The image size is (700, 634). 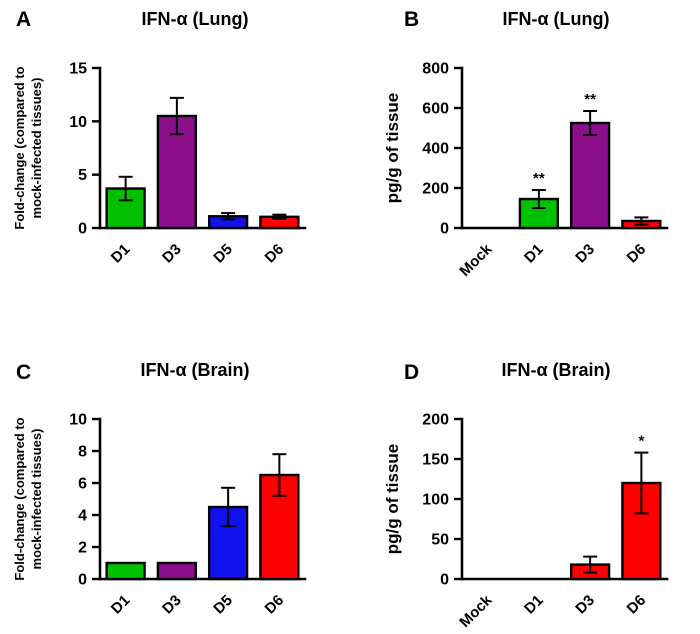 I want to click on y-tick-label: 600, so click(x=435, y=109).